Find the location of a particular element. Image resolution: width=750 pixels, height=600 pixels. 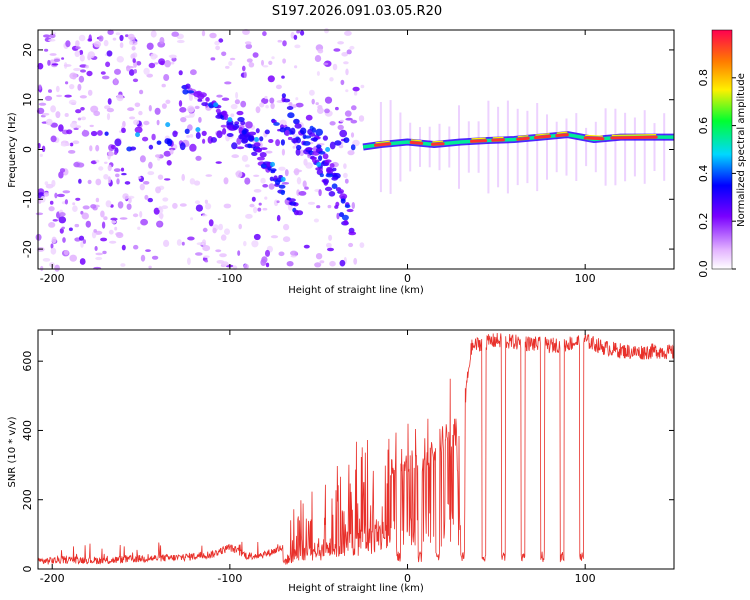

colorbar-ticks: 0.0 0.2 0.4 0.6 0.8 is located at coordinates (716, 173).